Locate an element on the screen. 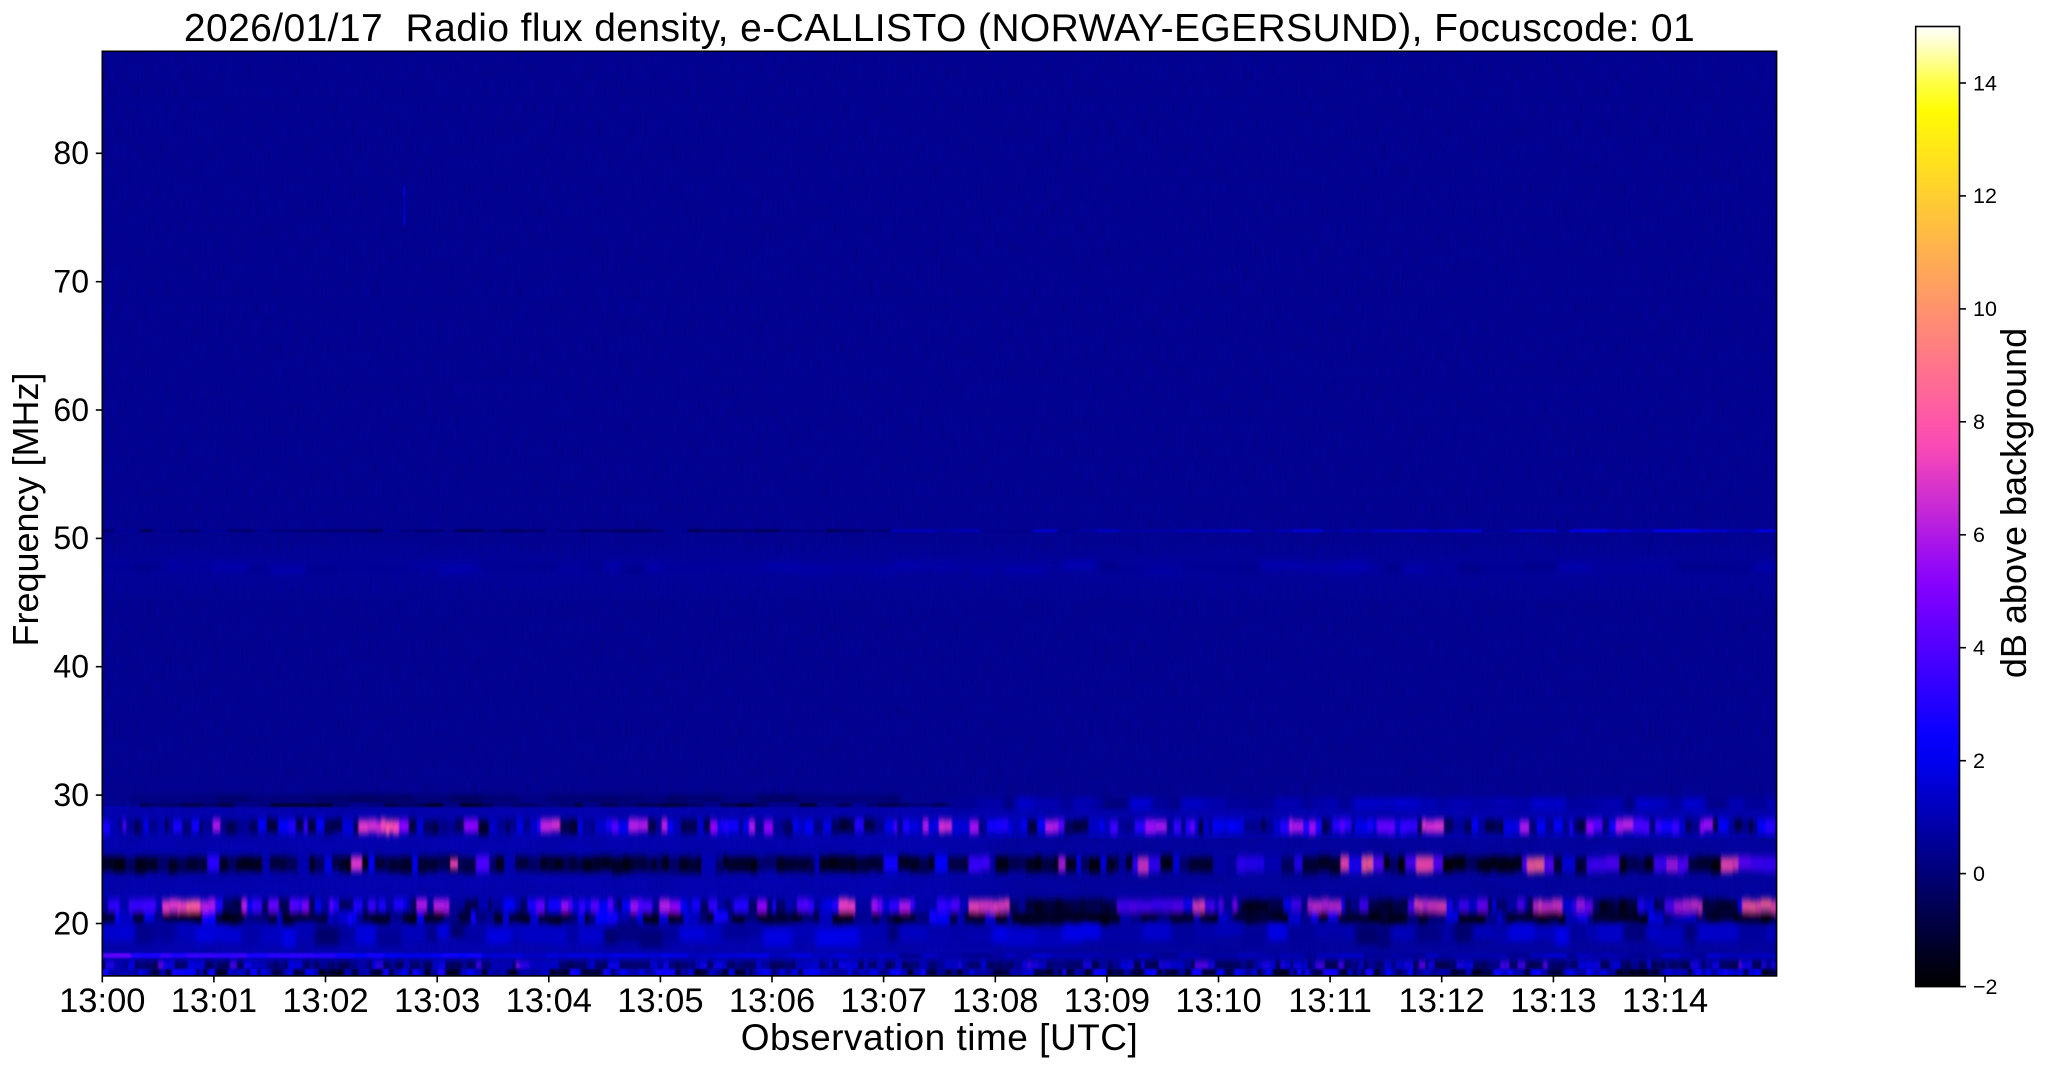  svg-text: 70 is located at coordinates (71, 282).